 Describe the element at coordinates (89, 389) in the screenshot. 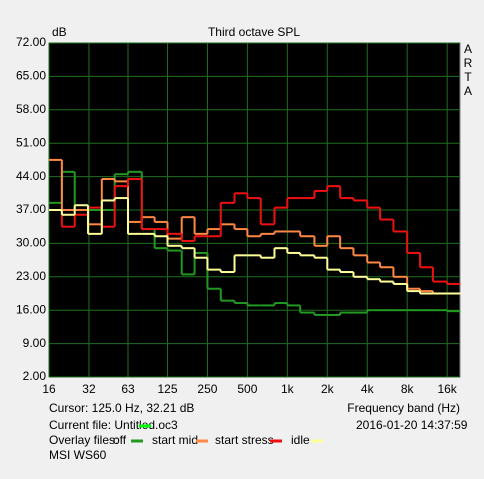

I see `x-tick-label: 32` at that location.